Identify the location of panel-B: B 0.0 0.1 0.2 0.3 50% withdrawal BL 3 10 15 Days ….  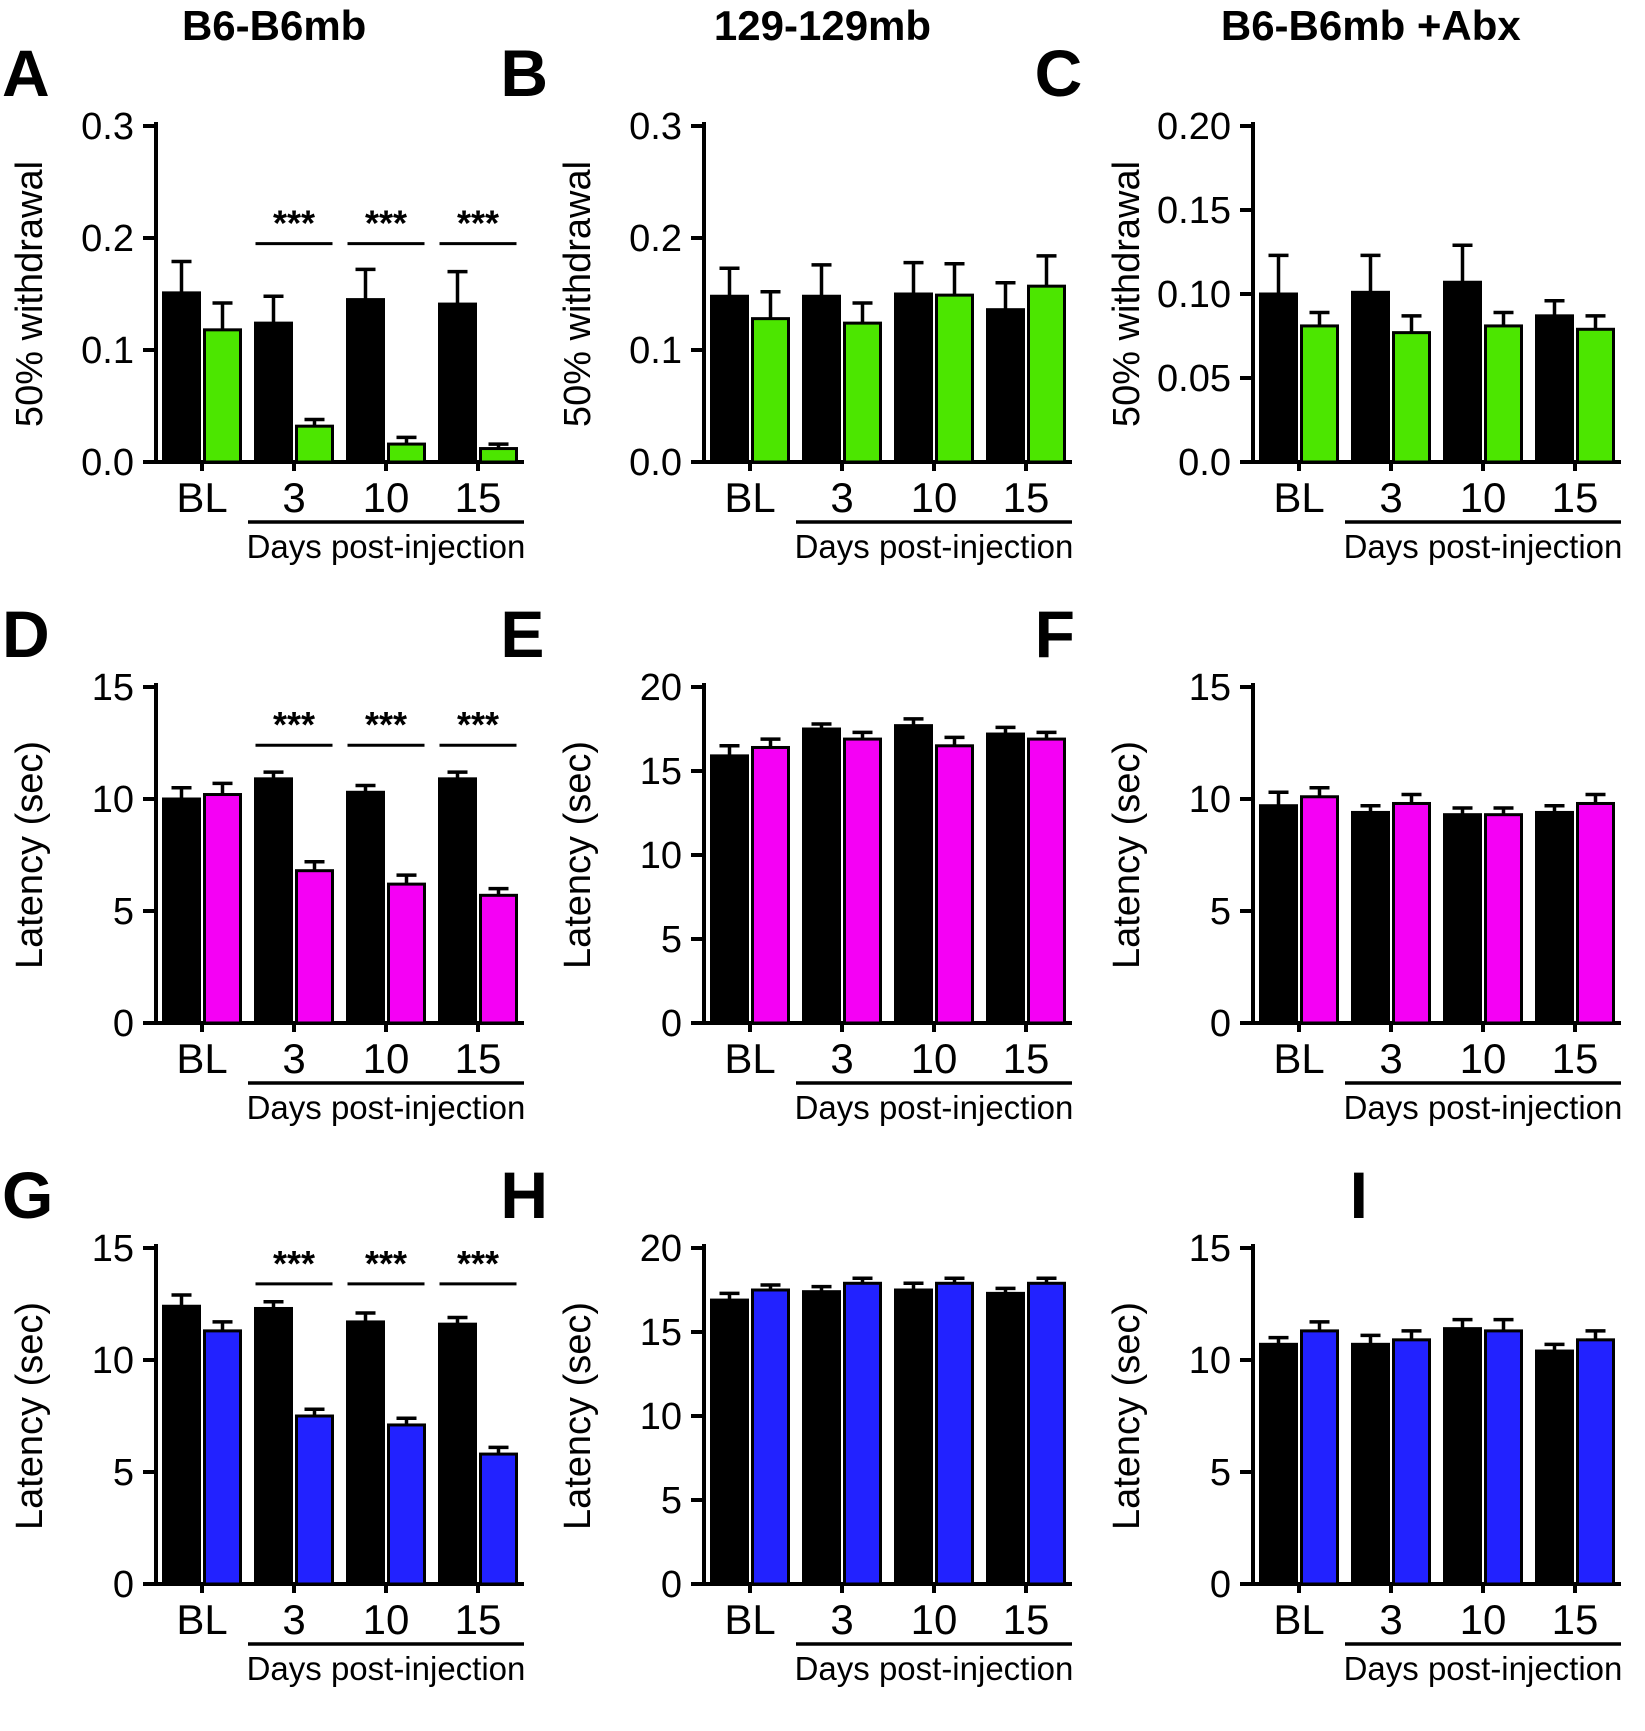
(798, 324).